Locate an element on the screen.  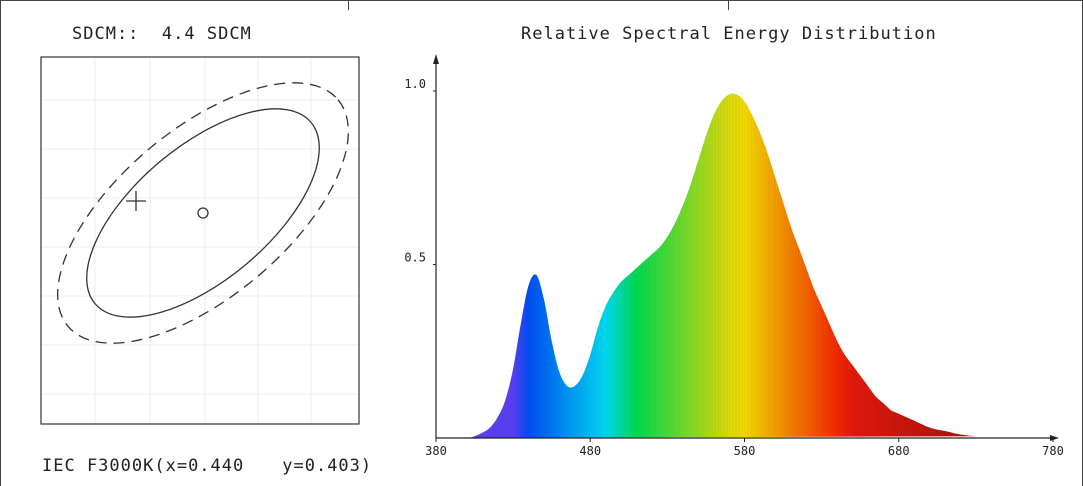
measured-point-cross-icon is located at coordinates (136, 201).